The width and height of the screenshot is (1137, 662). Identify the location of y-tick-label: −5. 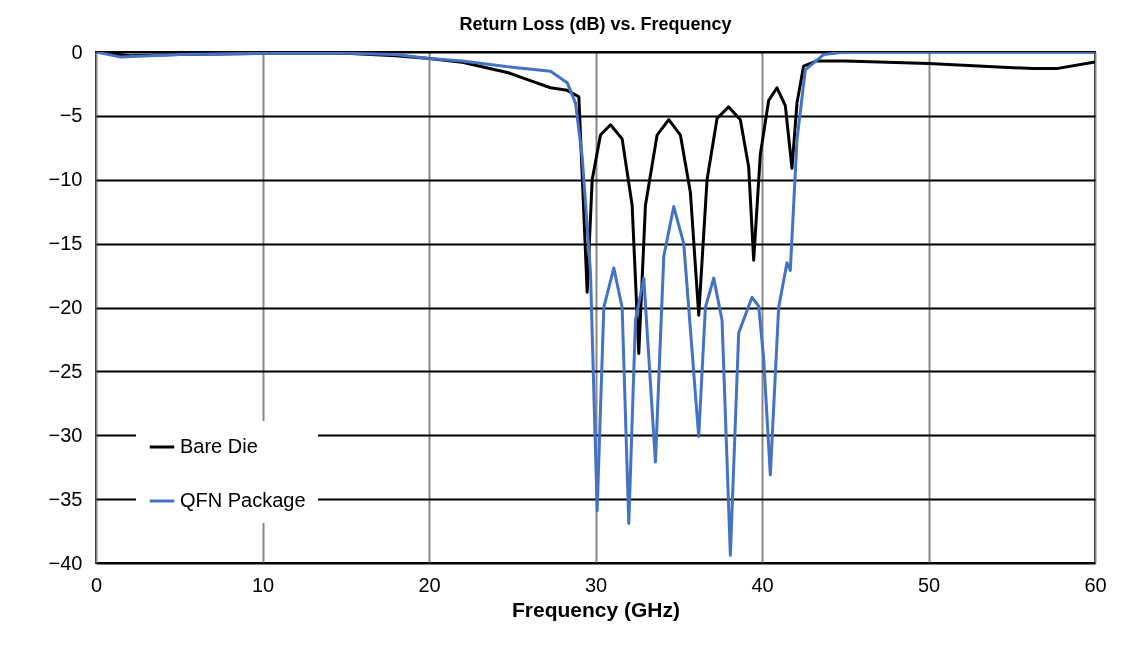
(71, 115).